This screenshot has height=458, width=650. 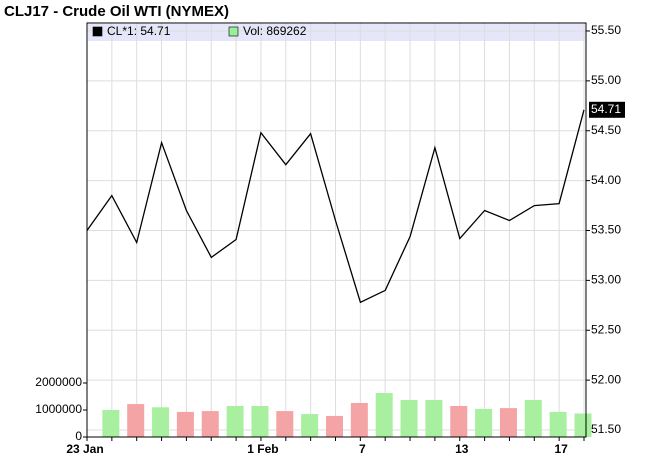 What do you see at coordinates (606, 329) in the screenshot?
I see `y-tick-label: 52.50` at bounding box center [606, 329].